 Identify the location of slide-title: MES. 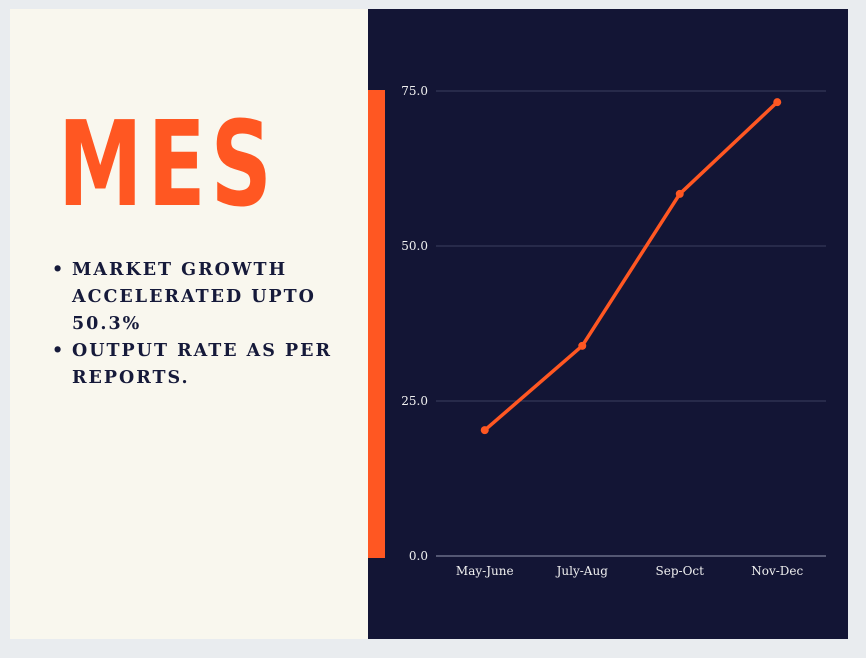
(167, 164).